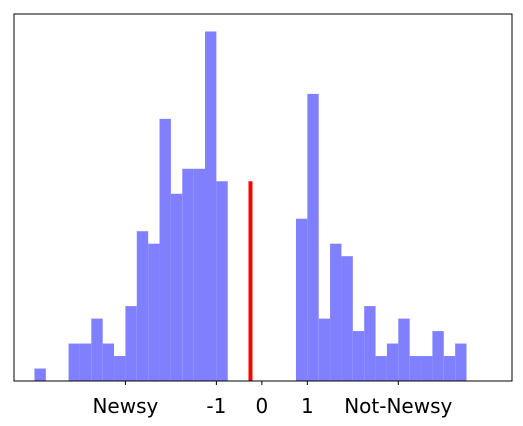 The height and width of the screenshot is (426, 523). What do you see at coordinates (307, 406) in the screenshot?
I see `x-tick-label: 1` at bounding box center [307, 406].